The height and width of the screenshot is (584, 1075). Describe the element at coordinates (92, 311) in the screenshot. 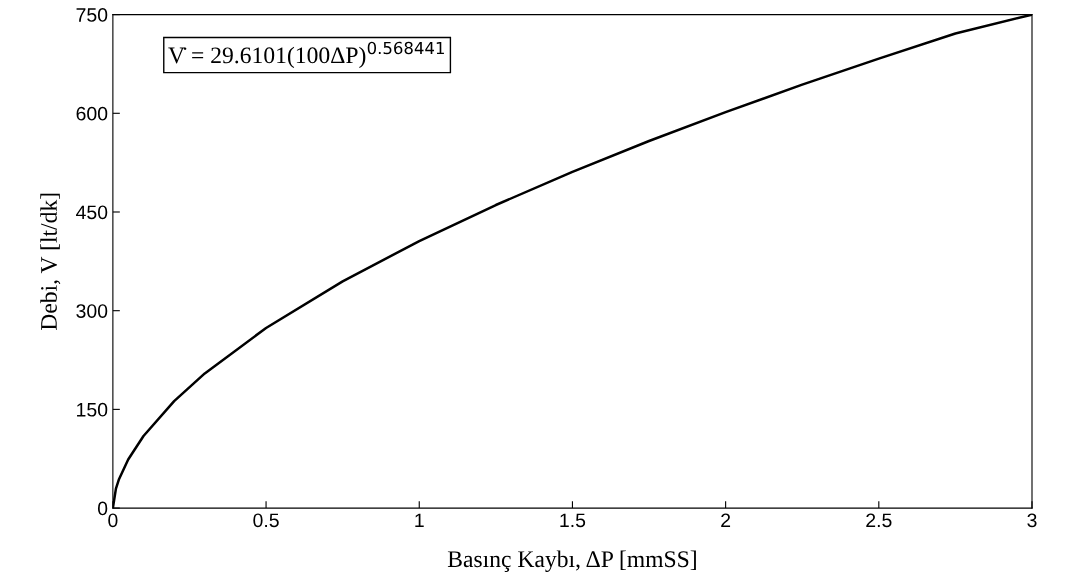

I see `y-tick-label: 300` at that location.